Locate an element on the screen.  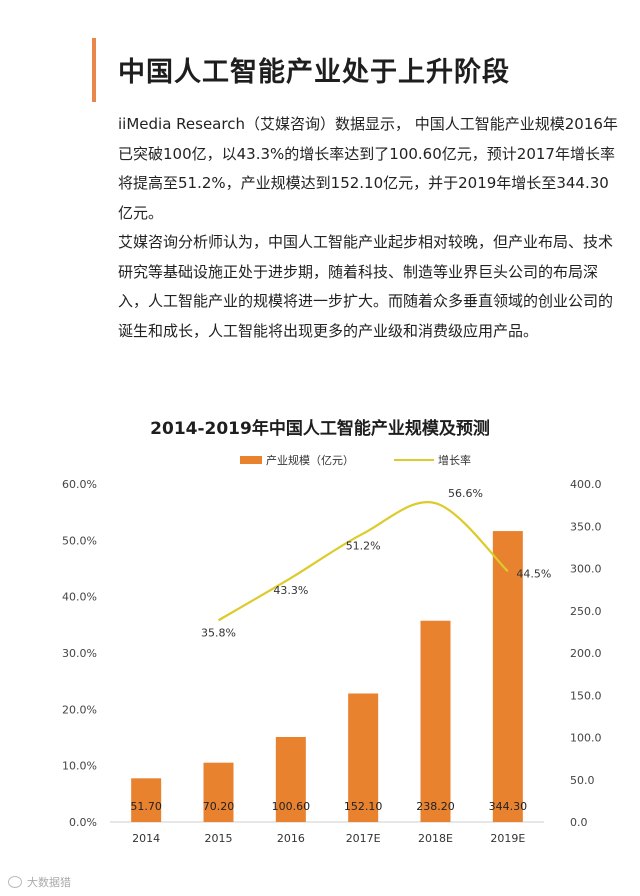
right-axis-tick-label: 150.0 is located at coordinates (586, 695).